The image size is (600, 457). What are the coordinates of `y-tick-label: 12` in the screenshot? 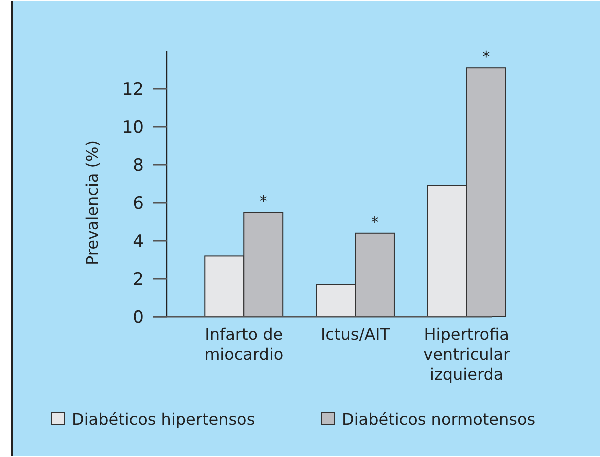 It's located at (133, 90).